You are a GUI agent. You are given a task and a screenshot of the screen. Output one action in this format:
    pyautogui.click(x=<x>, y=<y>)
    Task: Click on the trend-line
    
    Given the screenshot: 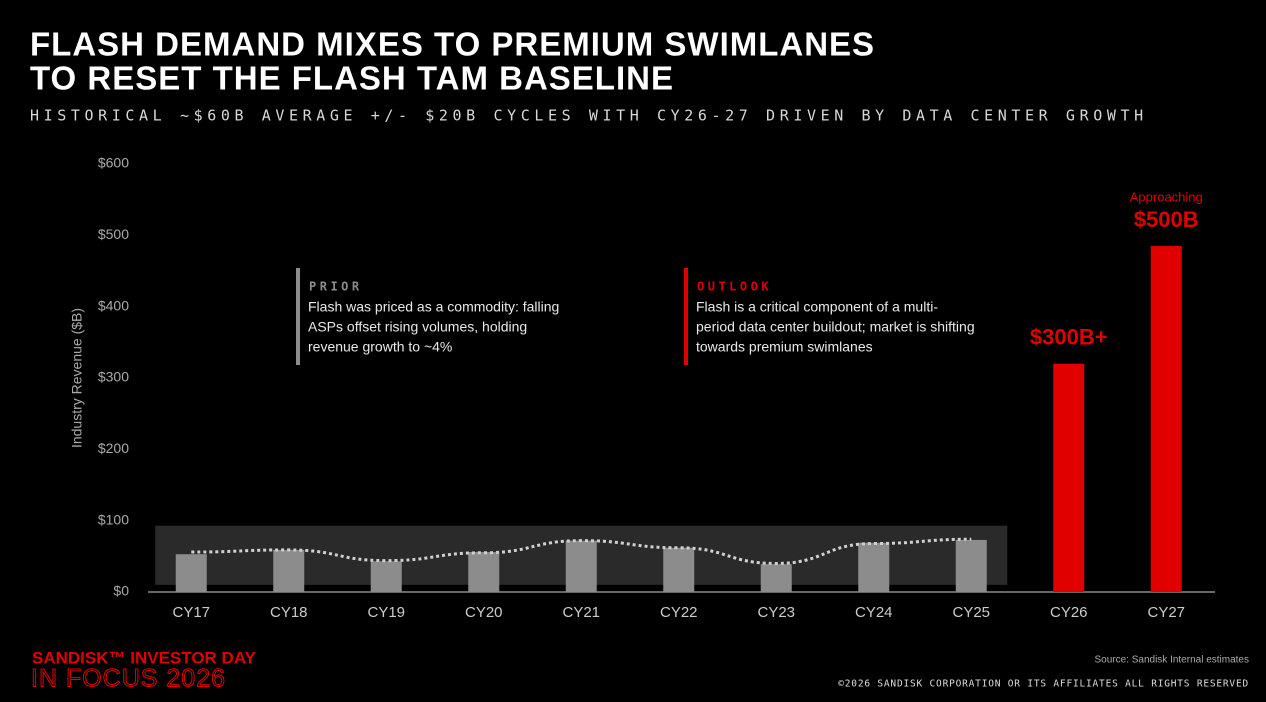 What is the action you would take?
    pyautogui.click(x=581, y=551)
    